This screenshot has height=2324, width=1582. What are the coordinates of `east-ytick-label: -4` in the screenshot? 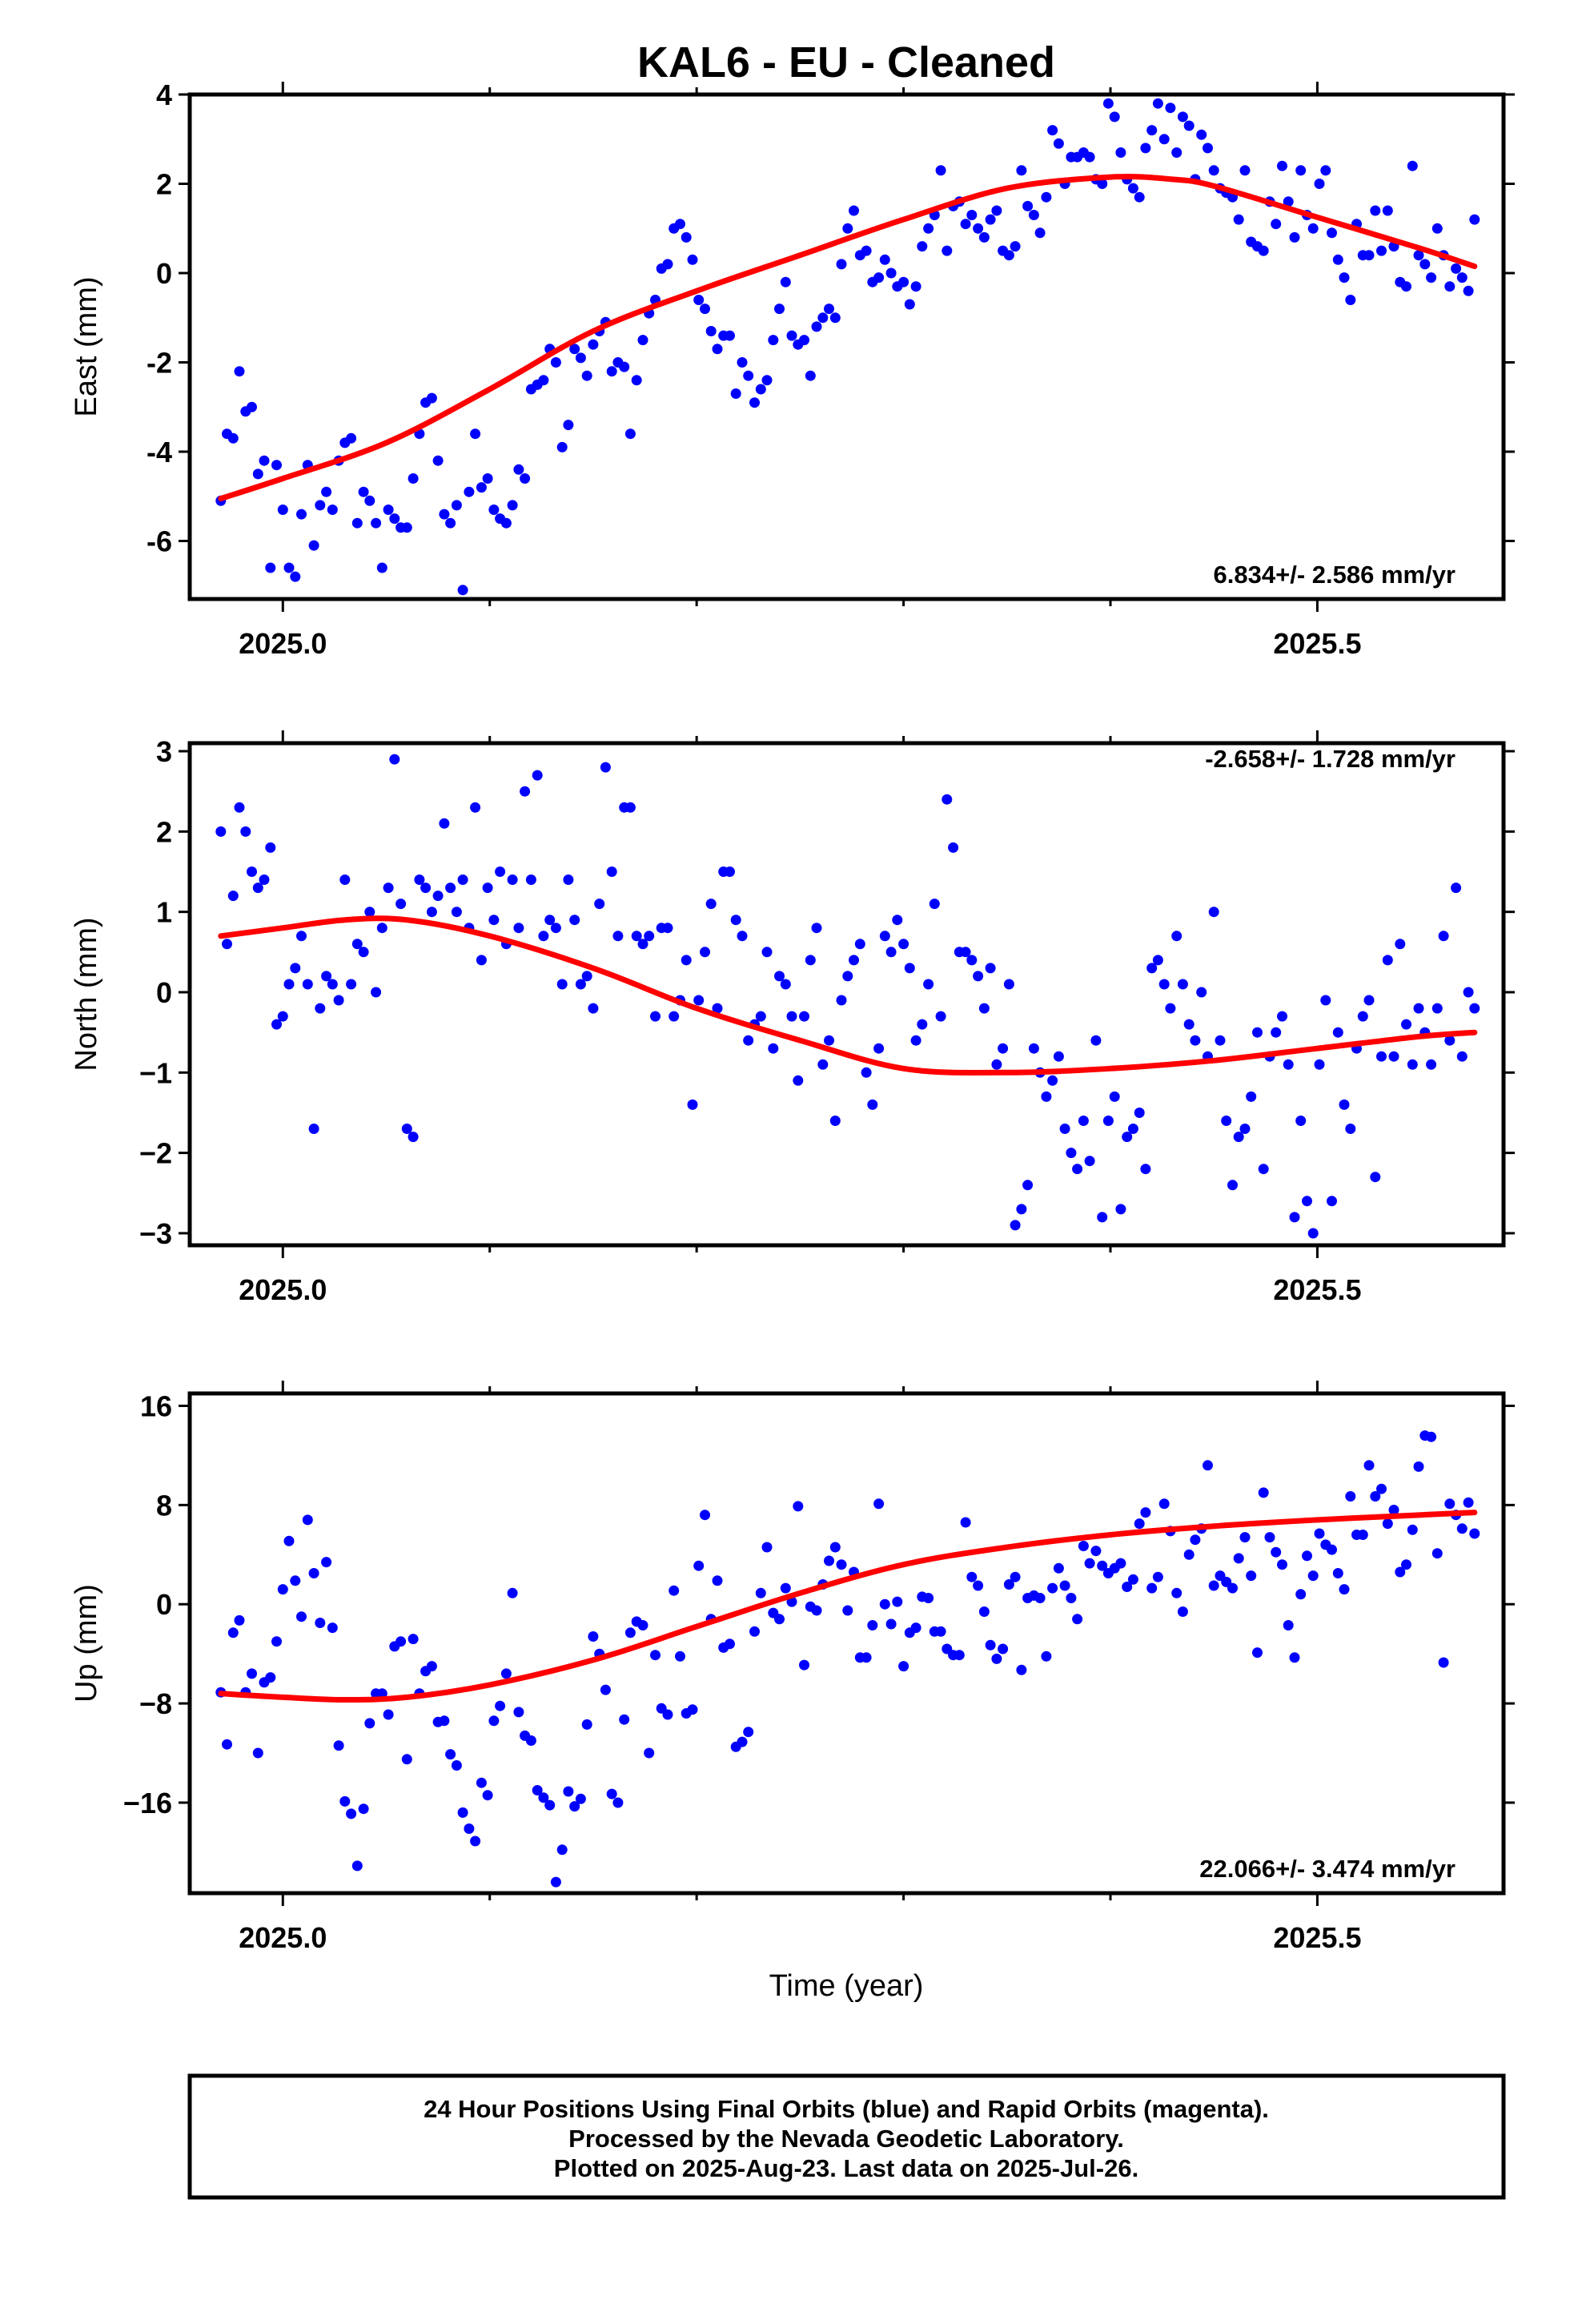 It's located at (159, 452).